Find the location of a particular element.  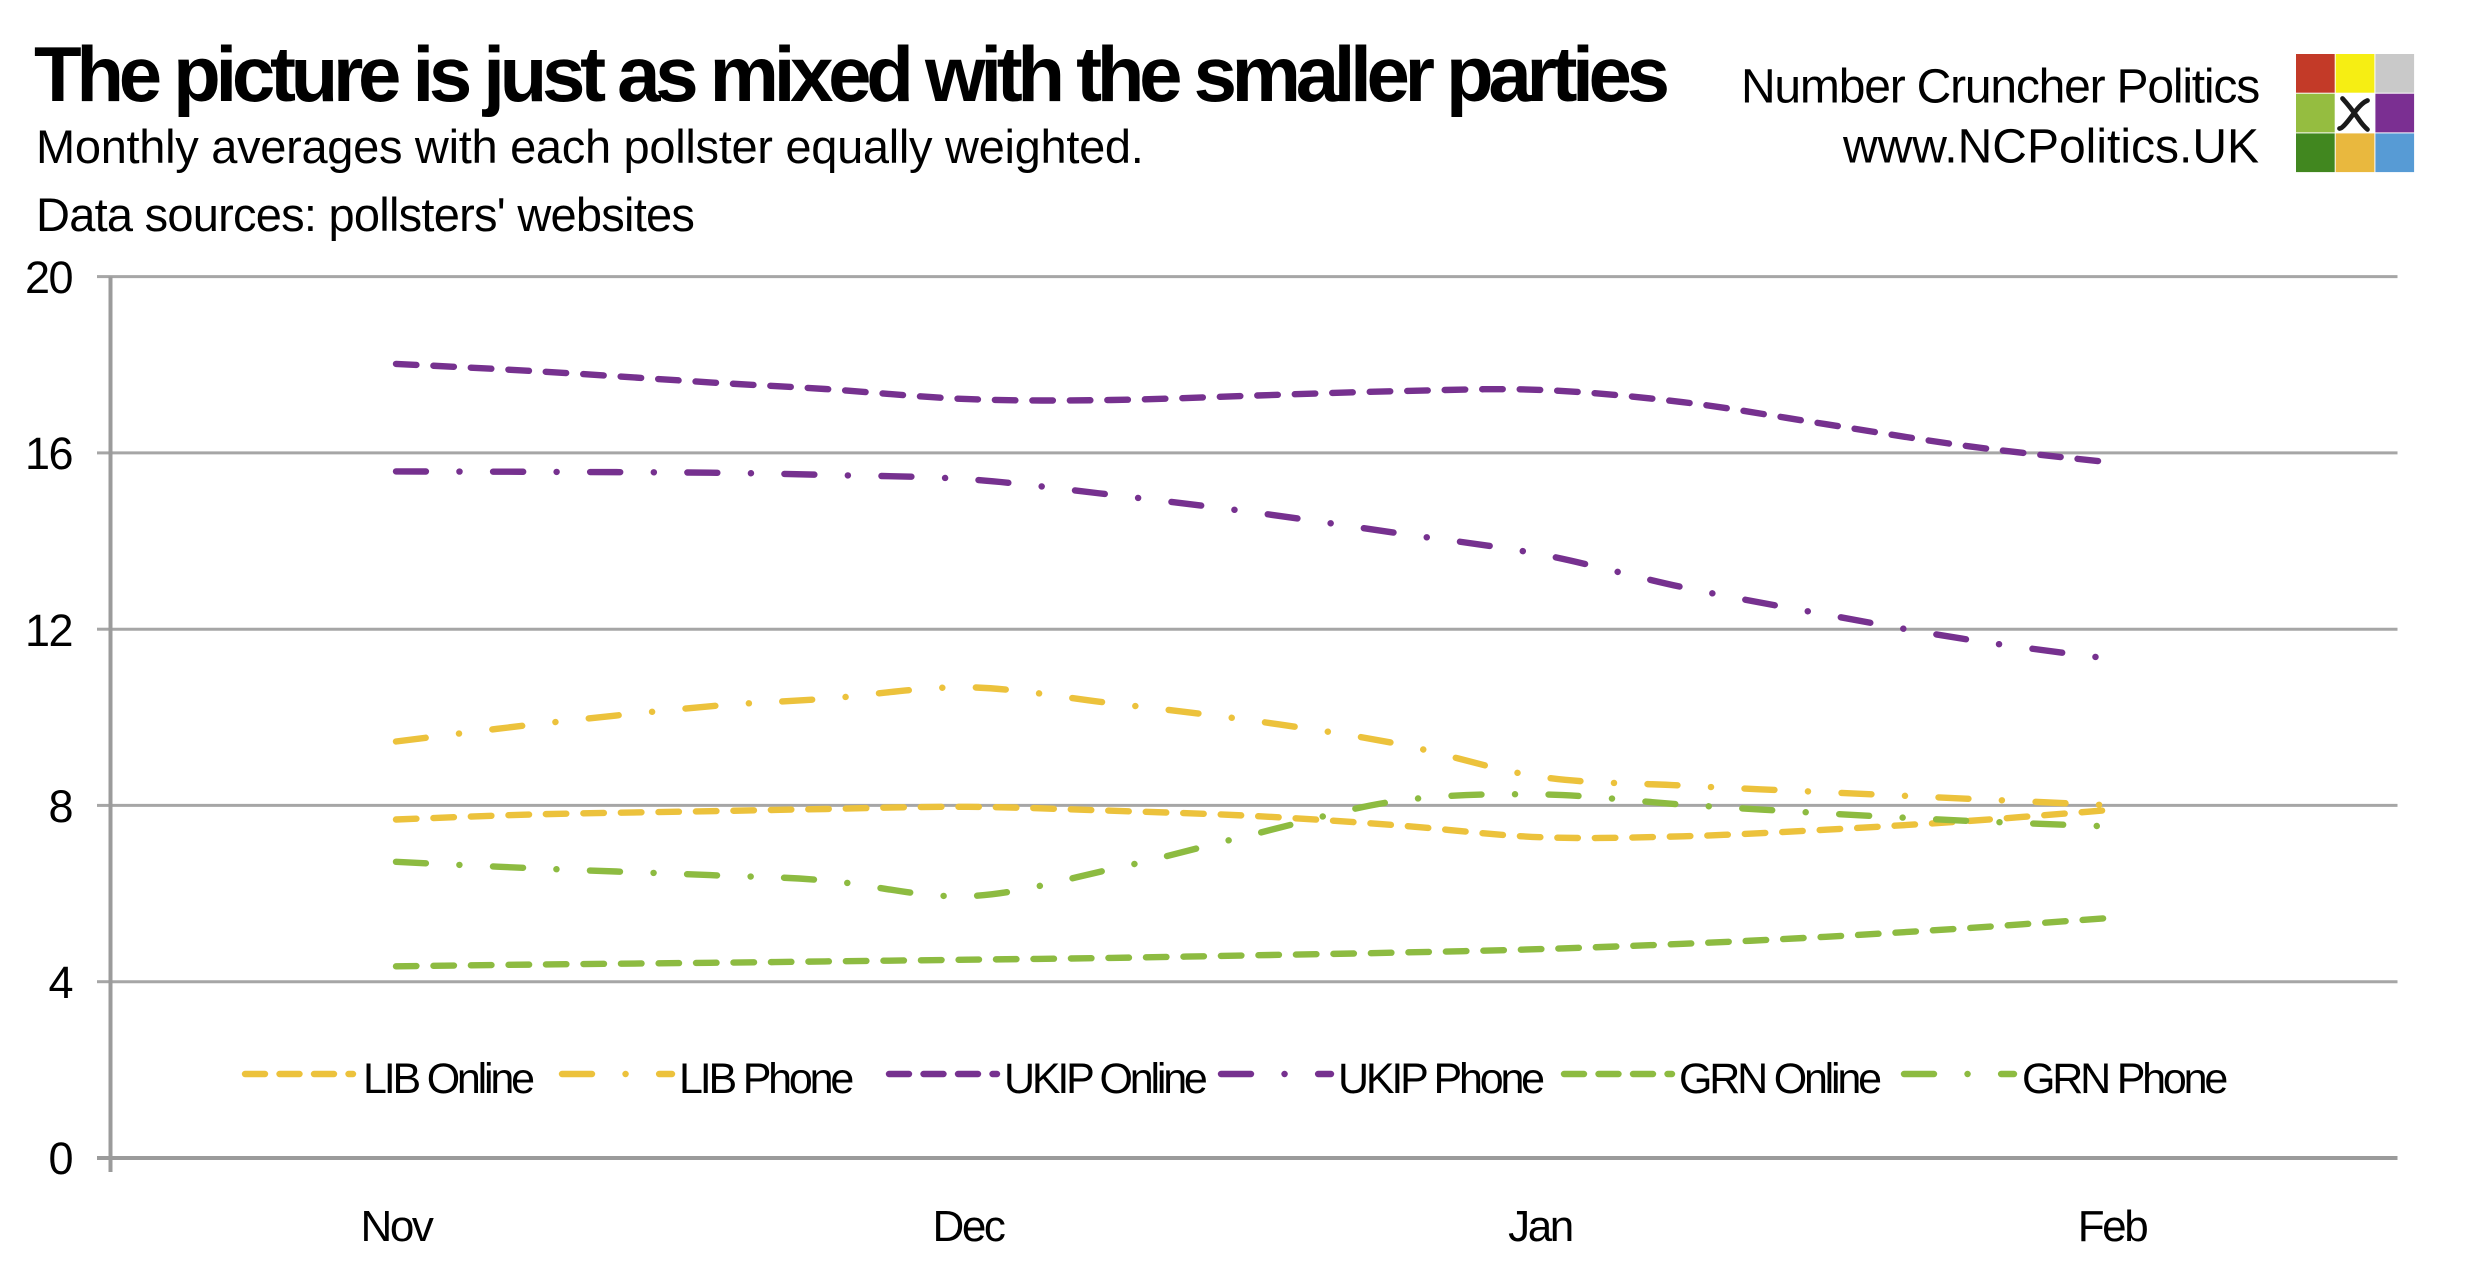

svg-text: UKIP Online is located at coordinates (1105, 1079).